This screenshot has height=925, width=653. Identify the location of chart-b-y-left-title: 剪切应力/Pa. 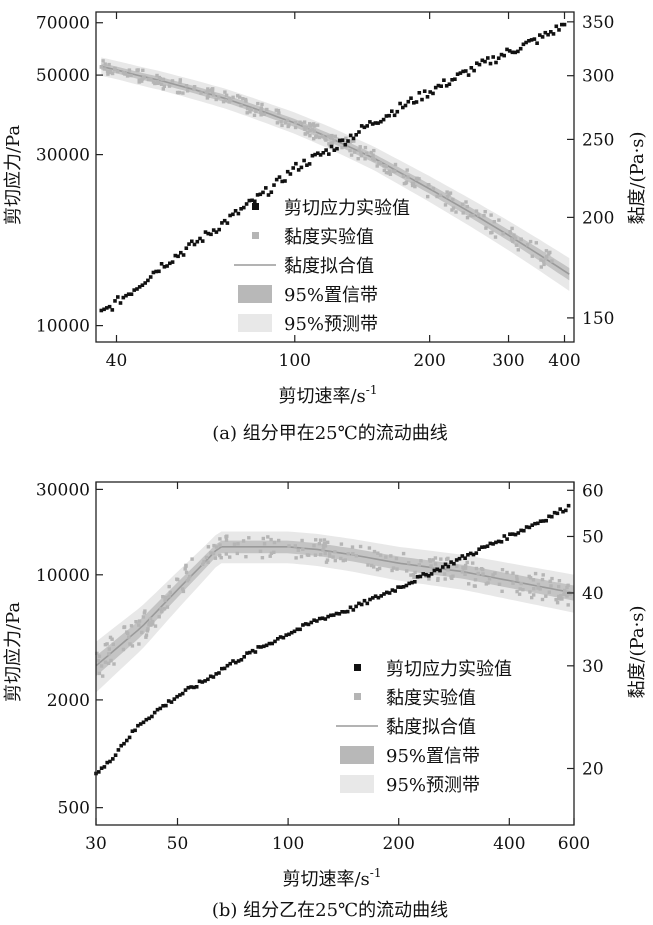
(13, 652).